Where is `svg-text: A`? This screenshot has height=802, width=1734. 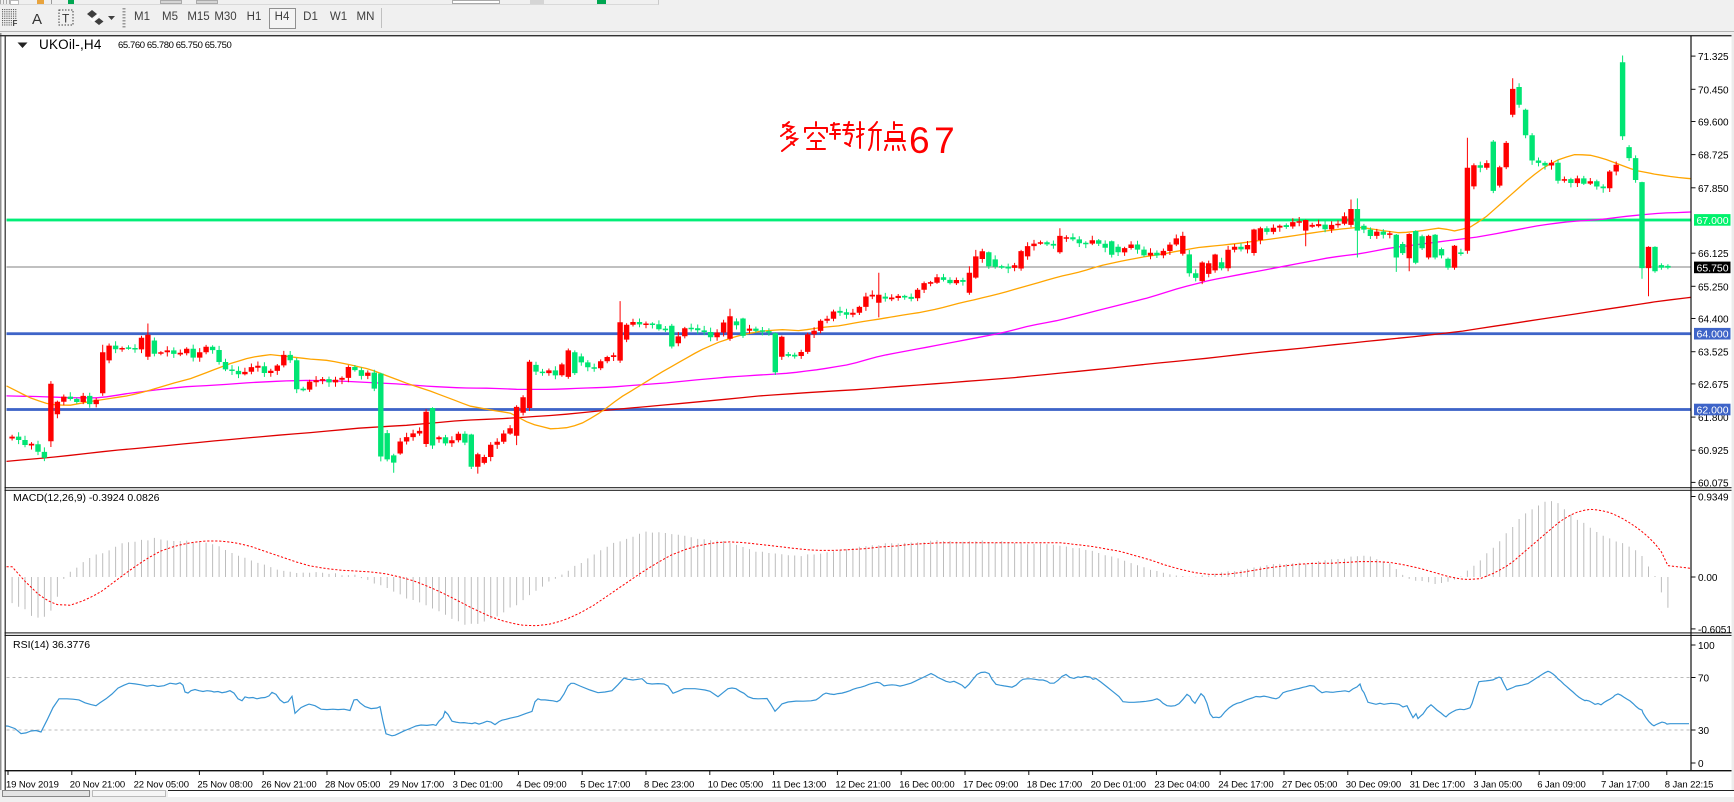 svg-text: A is located at coordinates (37, 19).